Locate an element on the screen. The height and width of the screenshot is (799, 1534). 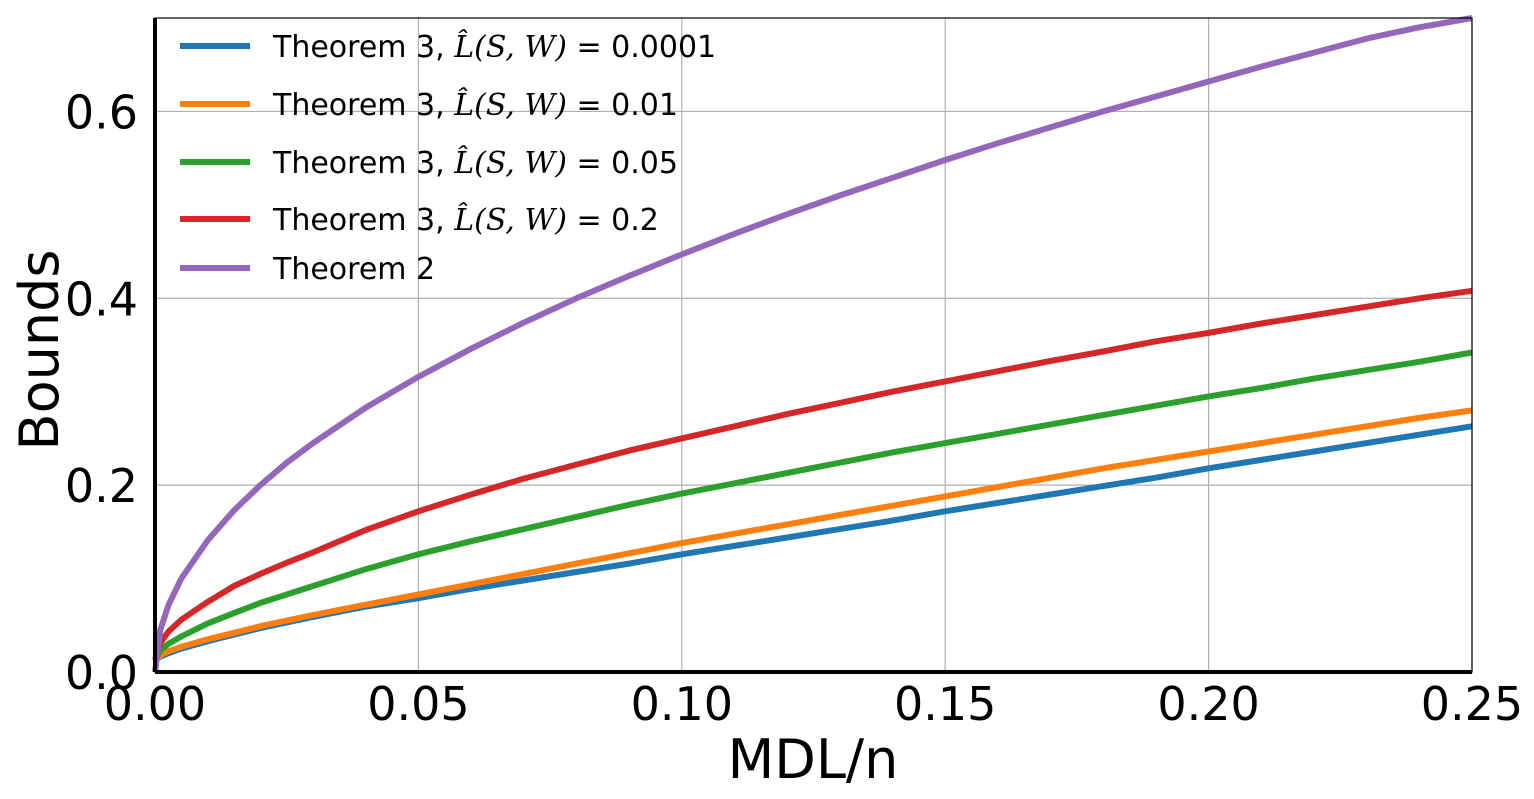
x-axis-label: MDL/n is located at coordinates (813, 759).